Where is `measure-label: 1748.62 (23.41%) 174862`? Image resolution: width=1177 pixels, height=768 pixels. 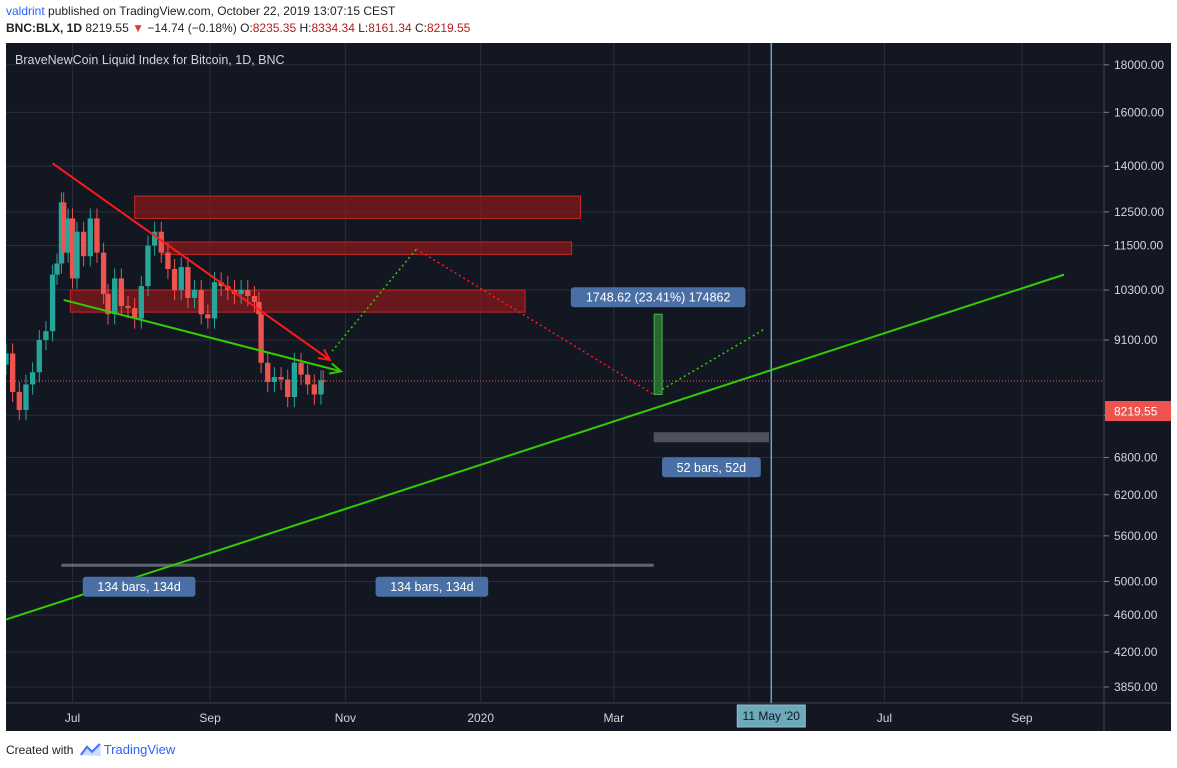
measure-label: 1748.62 (23.41%) 174862 is located at coordinates (658, 298).